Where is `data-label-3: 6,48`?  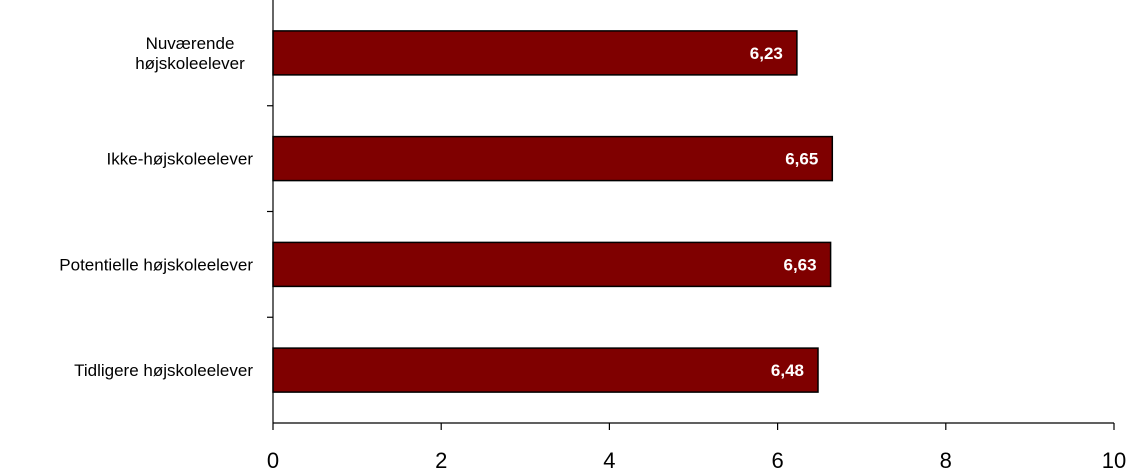 data-label-3: 6,48 is located at coordinates (787, 370).